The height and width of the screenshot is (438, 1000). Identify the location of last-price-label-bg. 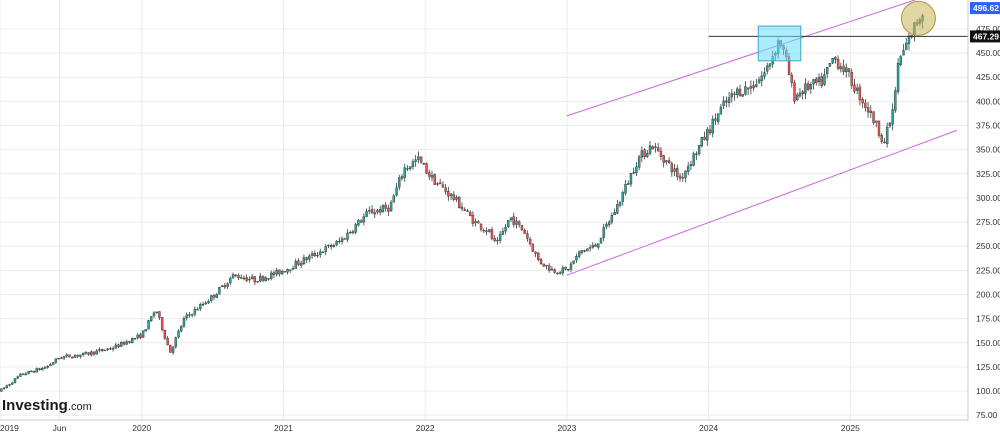
(985, 8).